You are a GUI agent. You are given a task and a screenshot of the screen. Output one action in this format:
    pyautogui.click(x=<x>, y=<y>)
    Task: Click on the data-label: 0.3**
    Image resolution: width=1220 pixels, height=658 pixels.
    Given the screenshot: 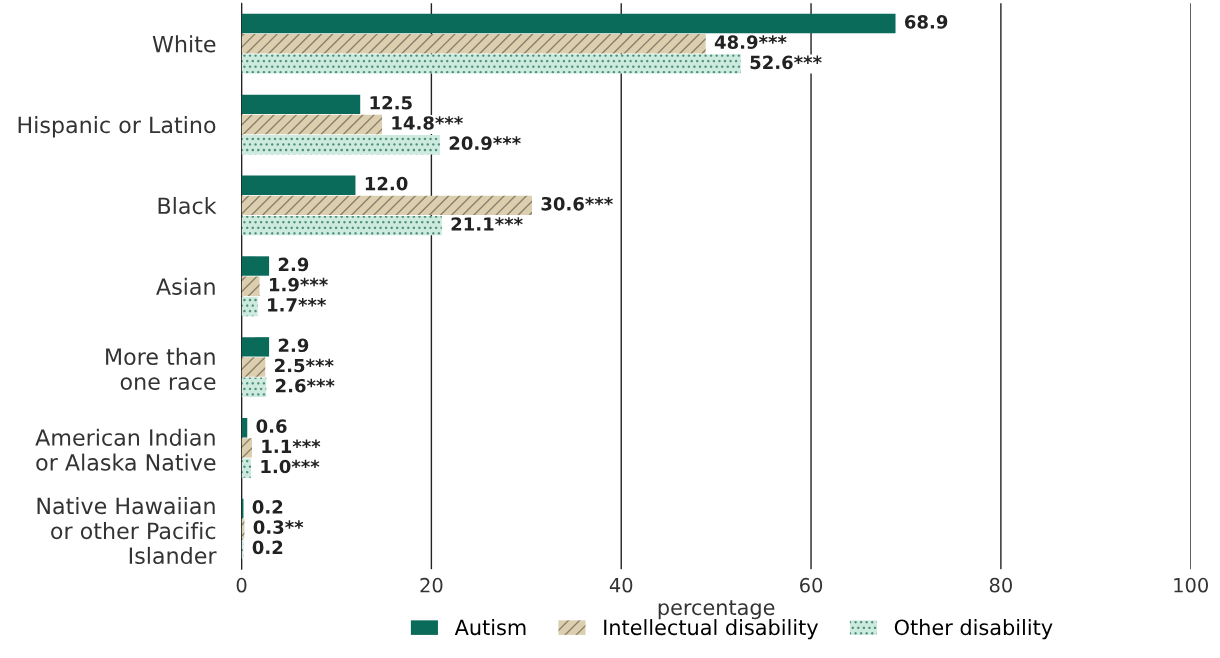 What is the action you would take?
    pyautogui.click(x=278, y=527)
    